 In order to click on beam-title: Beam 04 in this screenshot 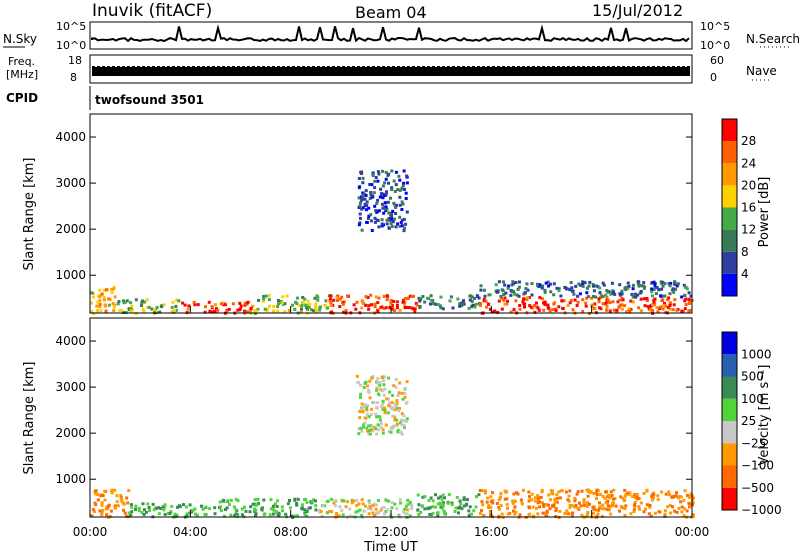, I will do `click(391, 12)`.